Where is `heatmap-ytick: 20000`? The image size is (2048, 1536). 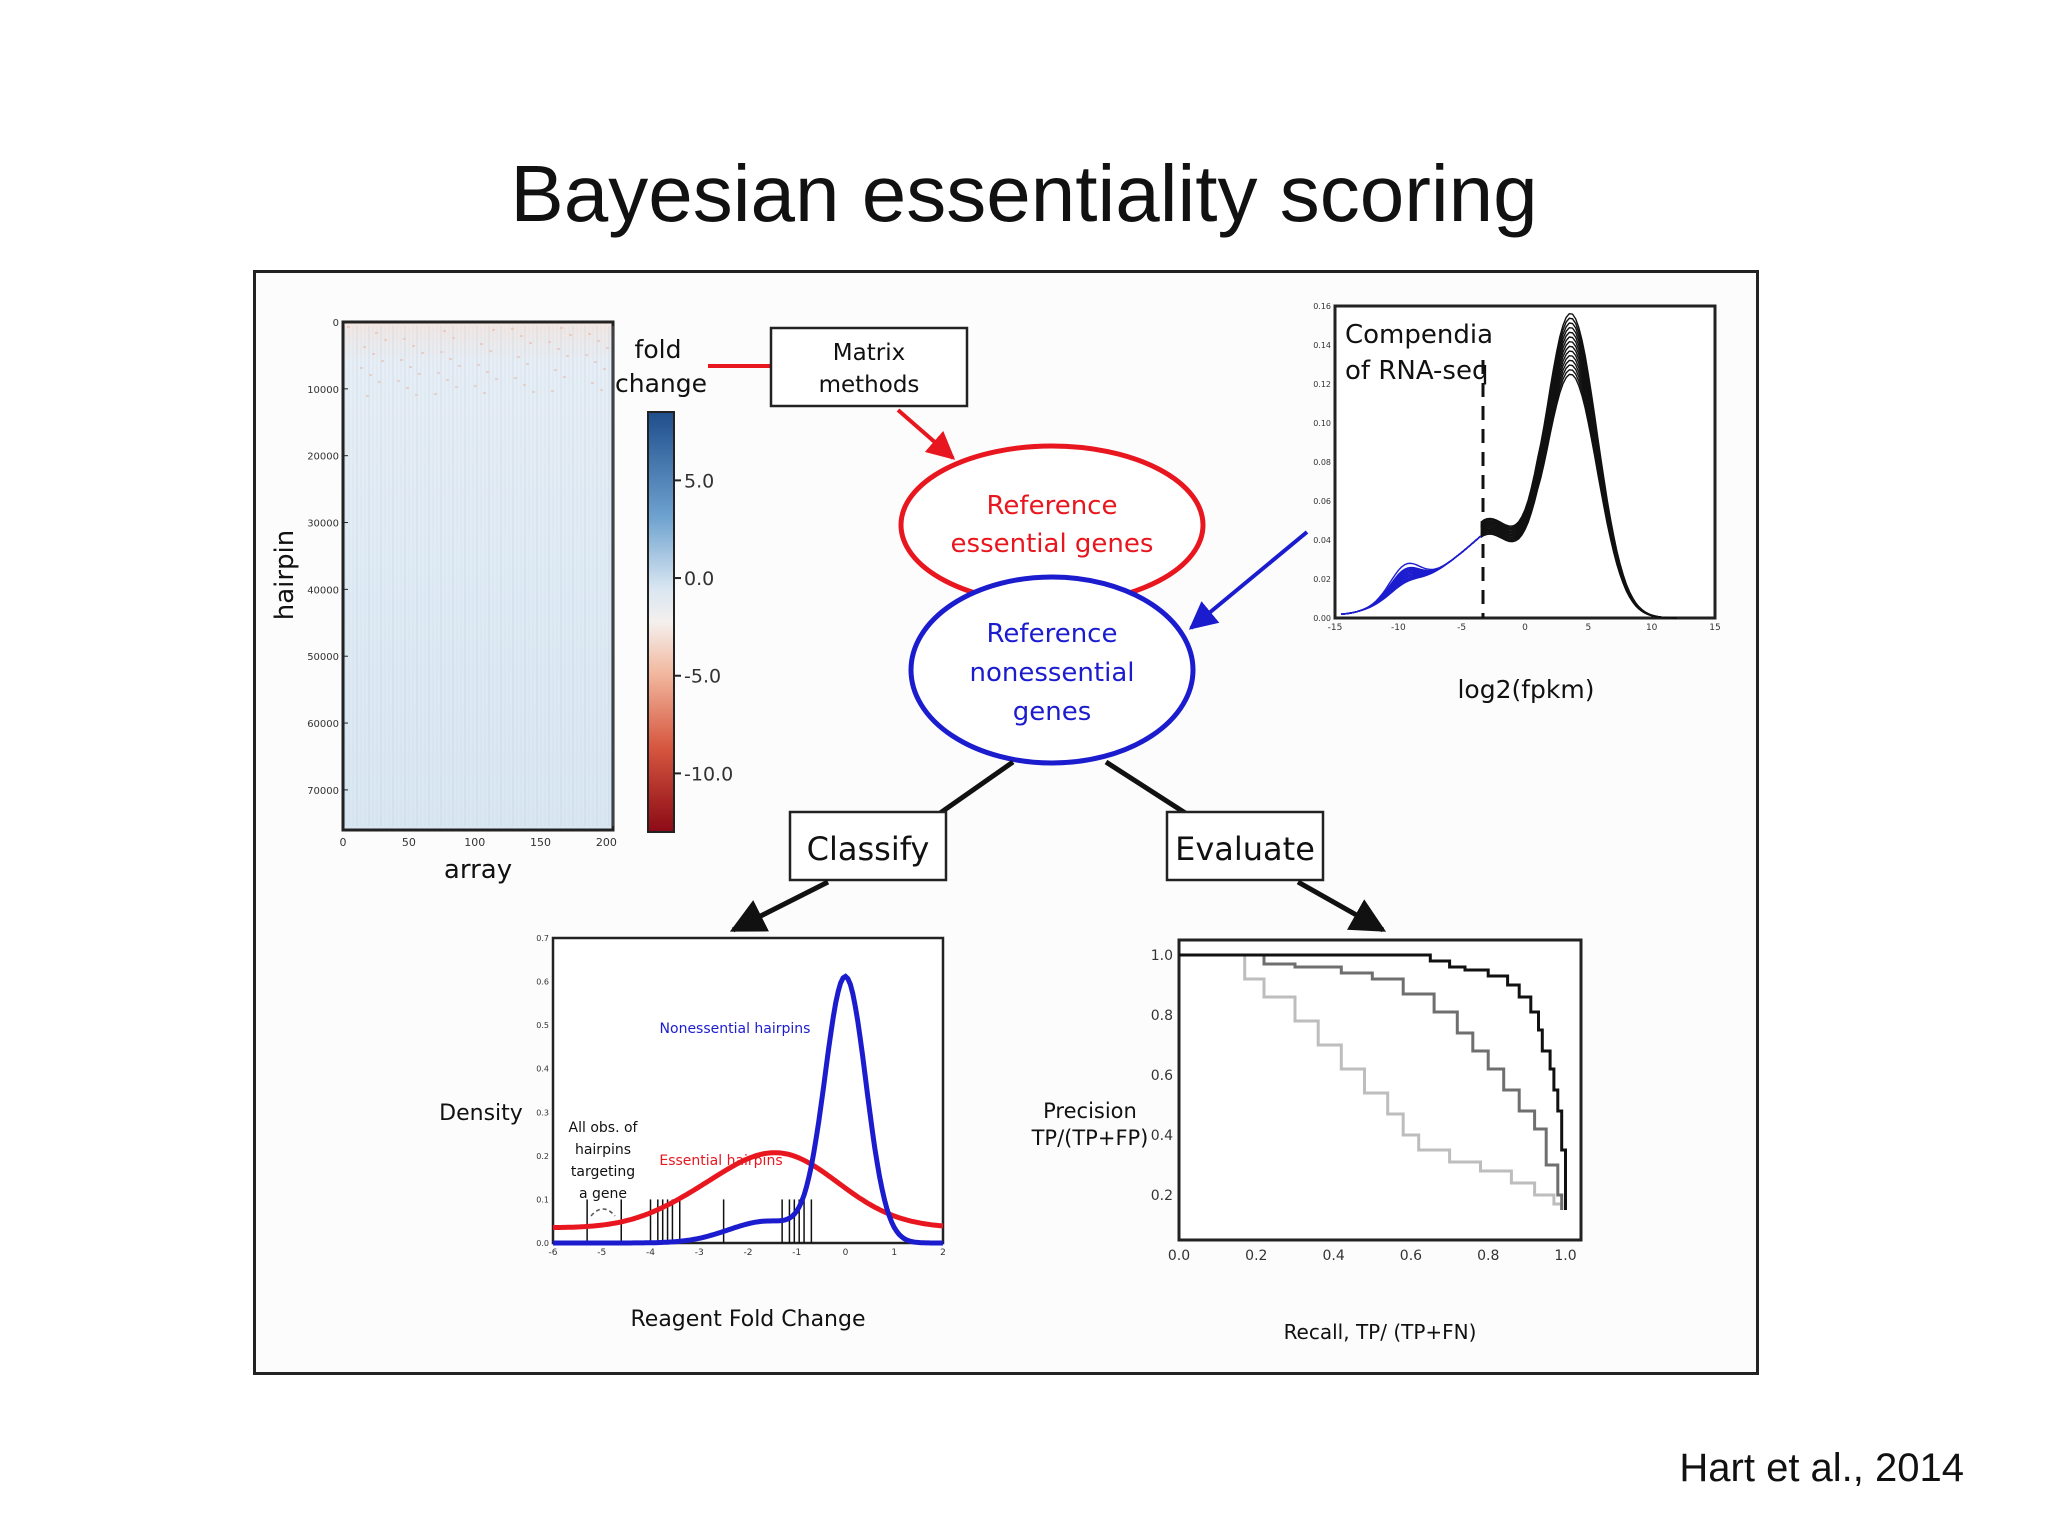
heatmap-ytick: 20000 is located at coordinates (323, 457).